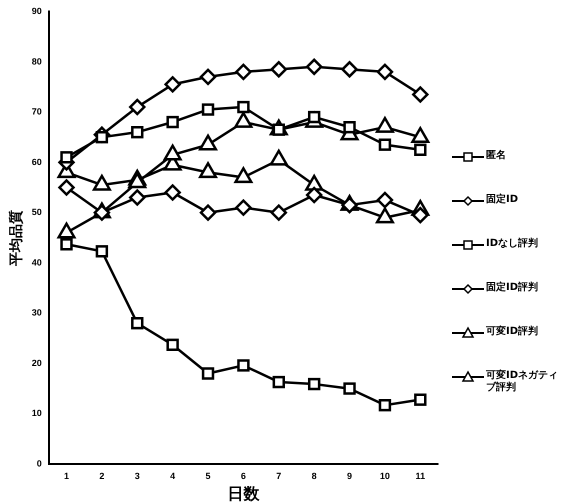 This screenshot has height=504, width=566. I want to click on x-tick-label: 9, so click(349, 475).